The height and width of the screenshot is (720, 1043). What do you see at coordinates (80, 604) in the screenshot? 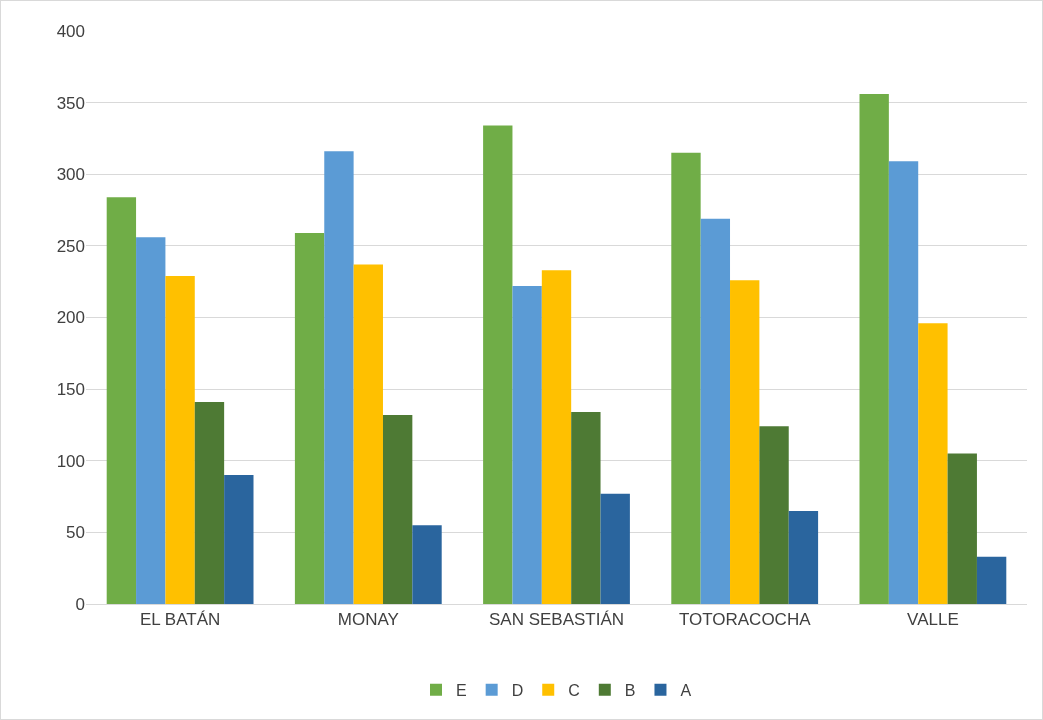
I see `y-tick-label: 0` at bounding box center [80, 604].